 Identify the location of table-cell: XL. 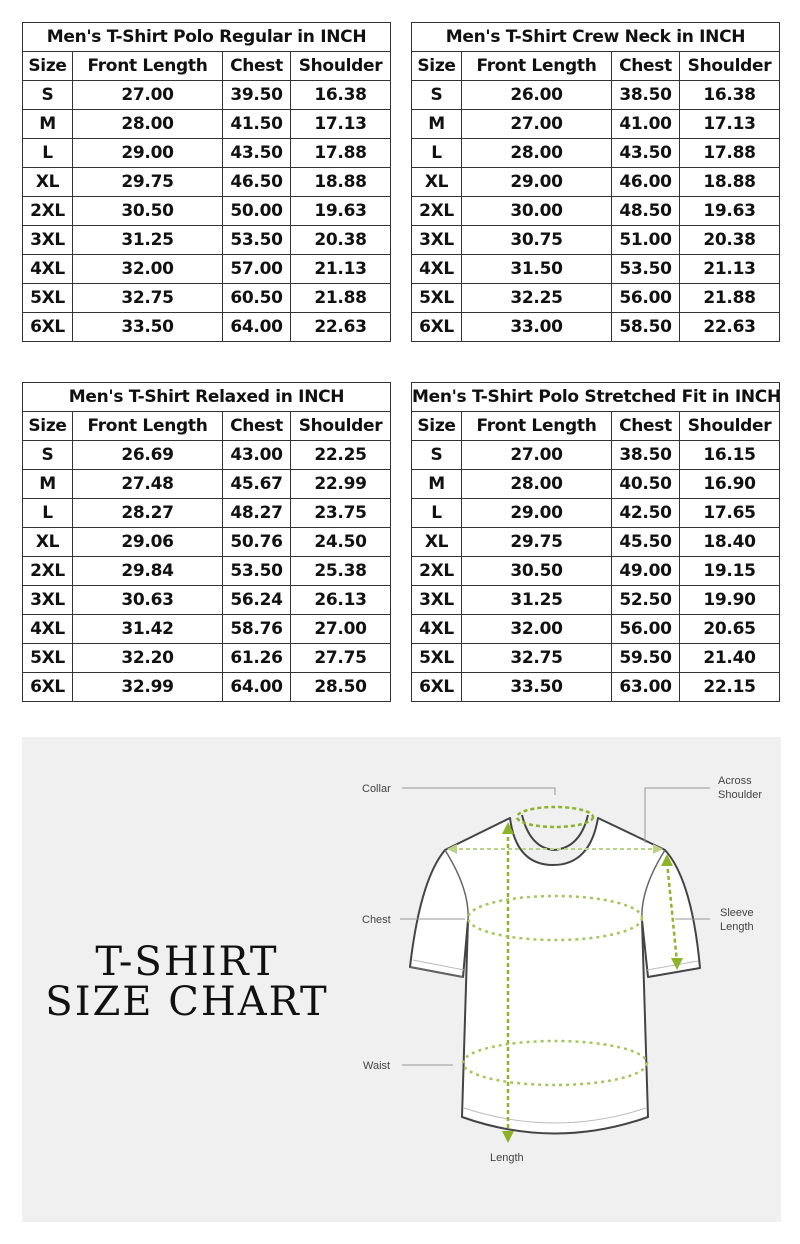
(47, 542).